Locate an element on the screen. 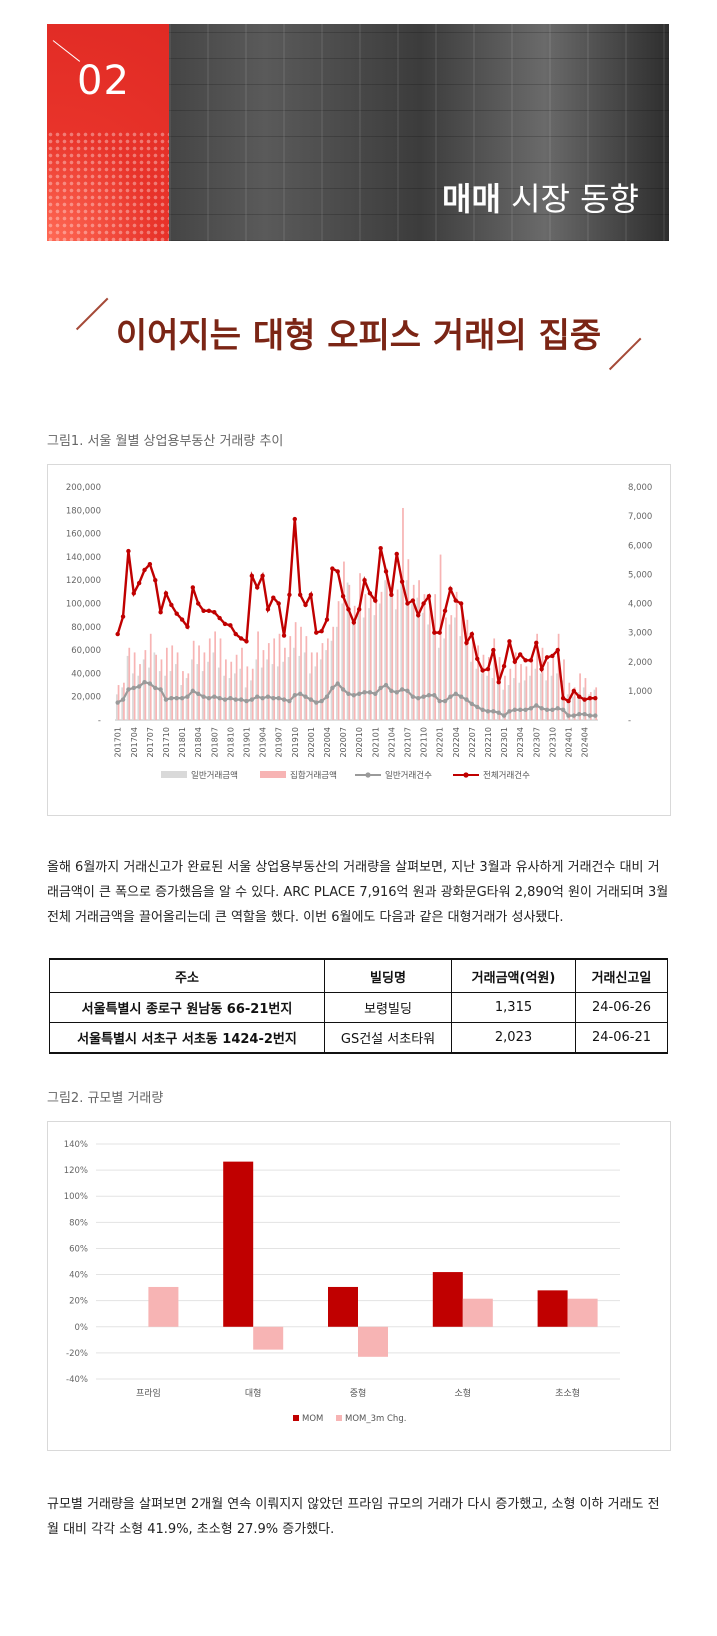 The image size is (717, 1636). y-right-tick-label: 8,000 is located at coordinates (640, 488).